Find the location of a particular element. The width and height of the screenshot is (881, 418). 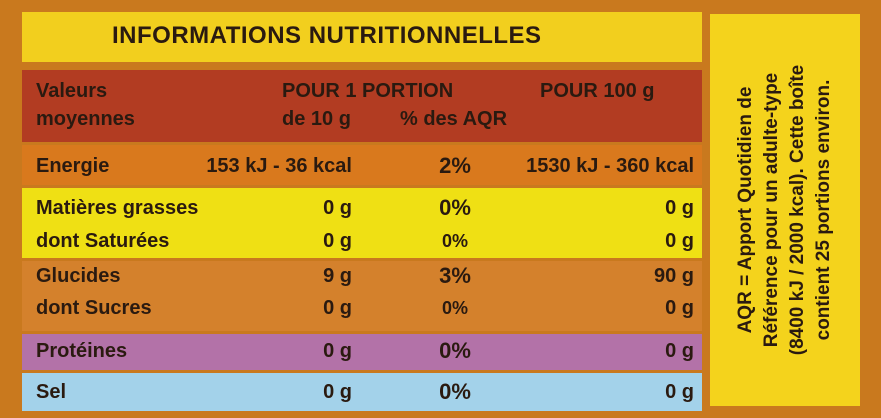

row-label: Matières grasses is located at coordinates (117, 208).